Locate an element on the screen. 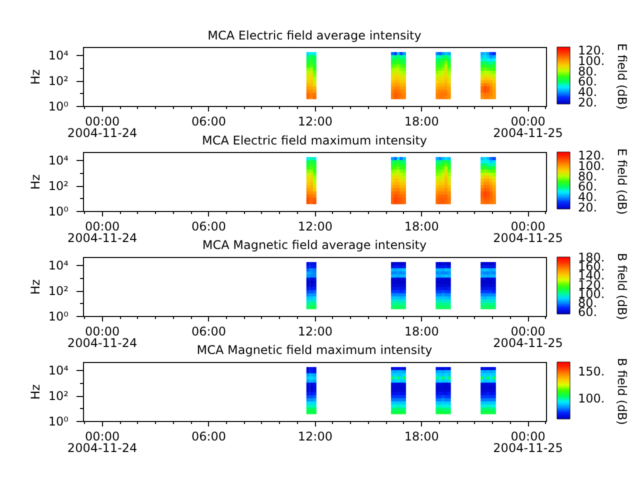 Image resolution: width=640 pixels, height=480 pixels. chart-title: MCA Electric field average intensity is located at coordinates (315, 35).